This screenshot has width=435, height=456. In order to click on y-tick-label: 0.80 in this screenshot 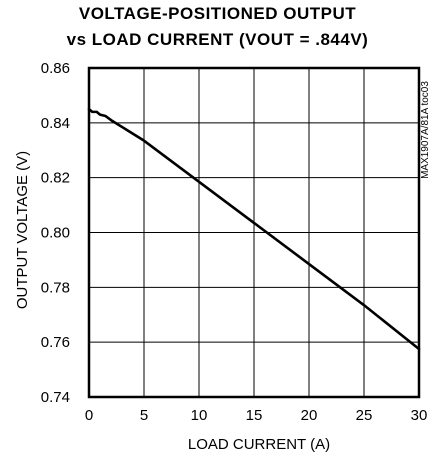, I will do `click(55, 233)`.